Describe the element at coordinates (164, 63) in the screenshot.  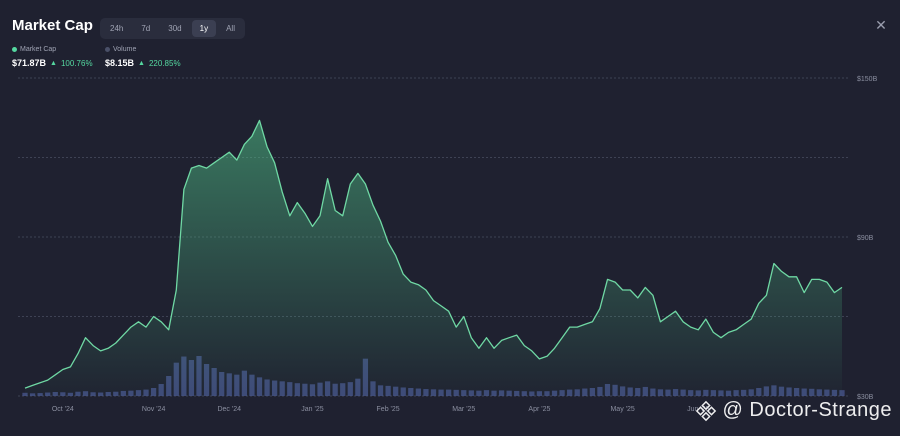
I see `volume-change: 220.85%` at that location.